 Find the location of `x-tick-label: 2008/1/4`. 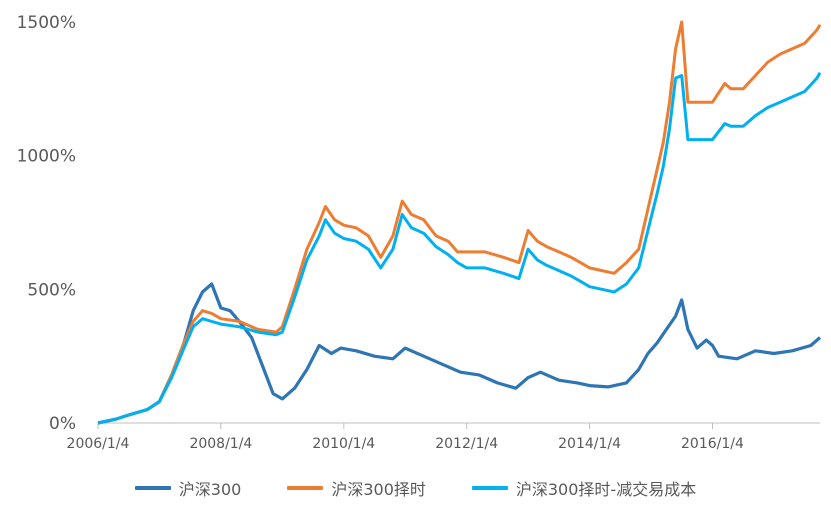

x-tick-label: 2008/1/4 is located at coordinates (220, 444).